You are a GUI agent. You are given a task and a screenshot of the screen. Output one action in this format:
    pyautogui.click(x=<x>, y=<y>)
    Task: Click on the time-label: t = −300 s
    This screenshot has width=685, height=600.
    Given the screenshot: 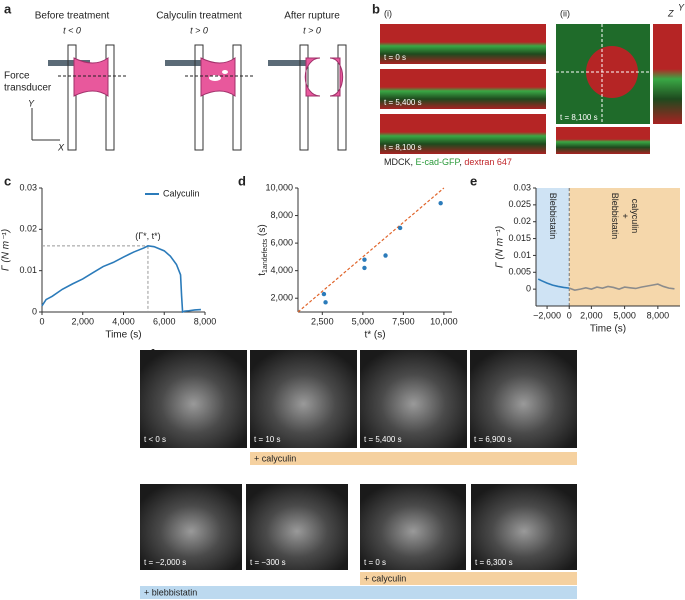 What is the action you would take?
    pyautogui.click(x=268, y=562)
    